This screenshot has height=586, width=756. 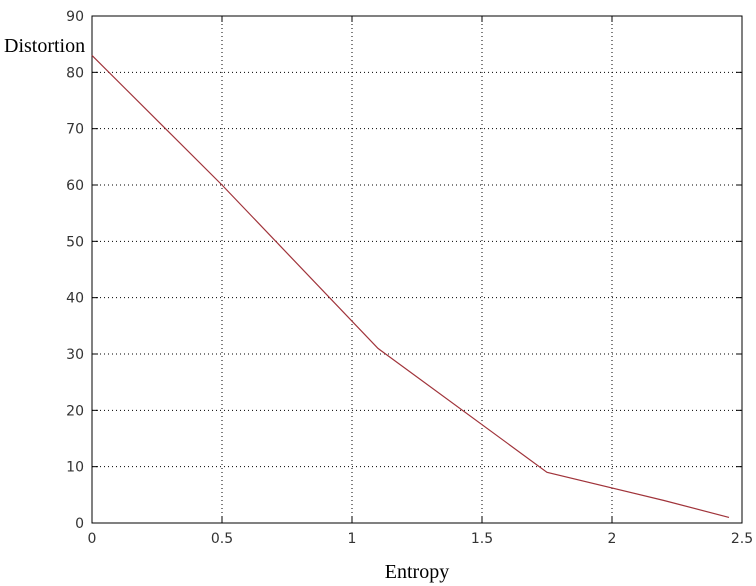 What do you see at coordinates (482, 539) in the screenshot?
I see `x-tick-label: 1.5` at bounding box center [482, 539].